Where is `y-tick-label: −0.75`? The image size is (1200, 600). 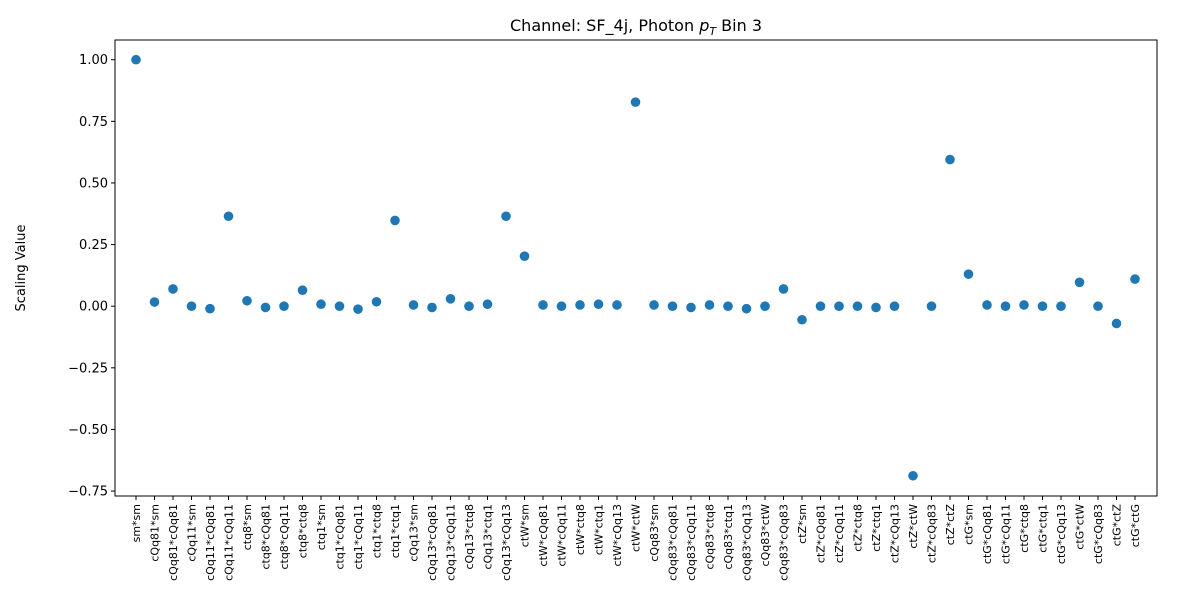
y-tick-label: −0.75 is located at coordinates (88, 492).